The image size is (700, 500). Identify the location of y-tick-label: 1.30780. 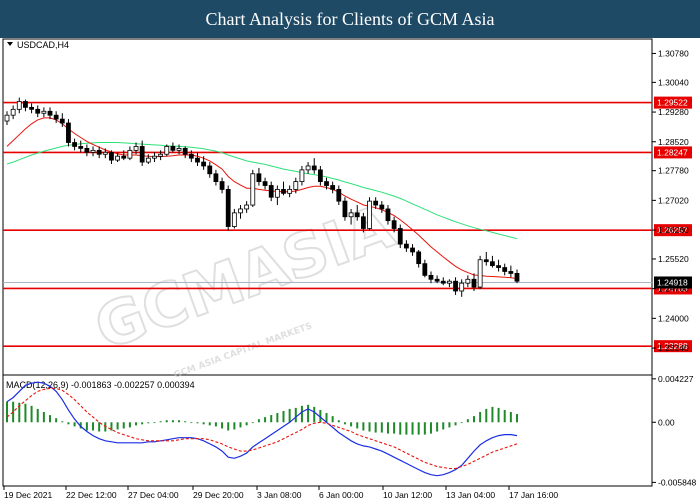
(673, 53).